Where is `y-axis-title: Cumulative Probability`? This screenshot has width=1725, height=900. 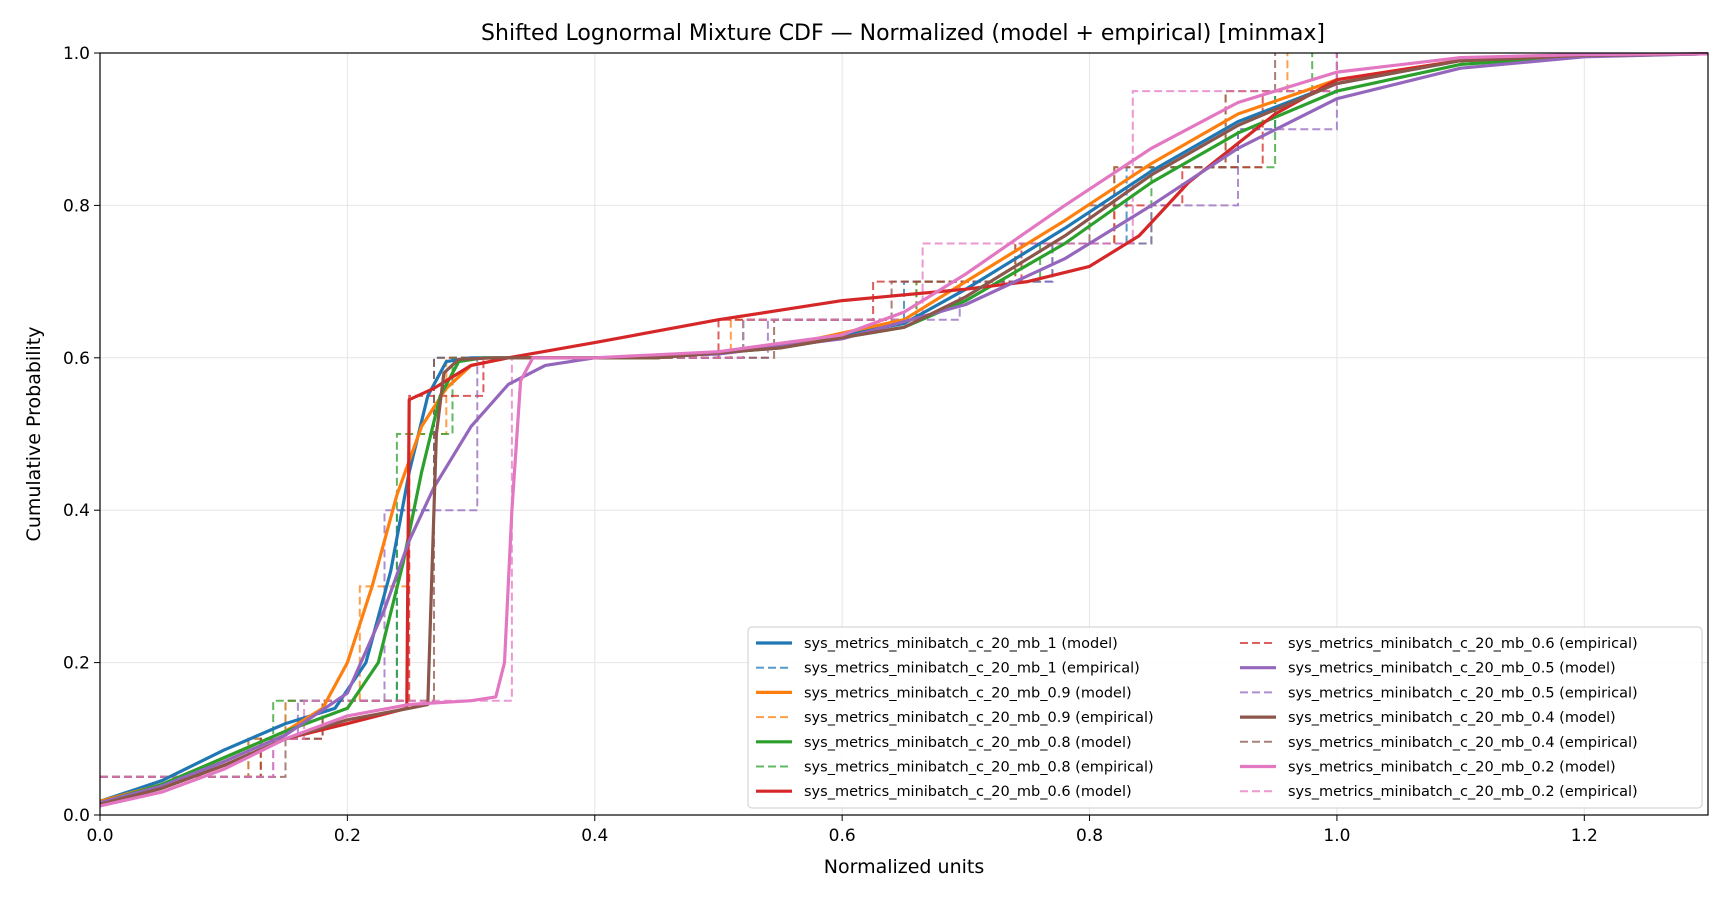 y-axis-title: Cumulative Probability is located at coordinates (34, 434).